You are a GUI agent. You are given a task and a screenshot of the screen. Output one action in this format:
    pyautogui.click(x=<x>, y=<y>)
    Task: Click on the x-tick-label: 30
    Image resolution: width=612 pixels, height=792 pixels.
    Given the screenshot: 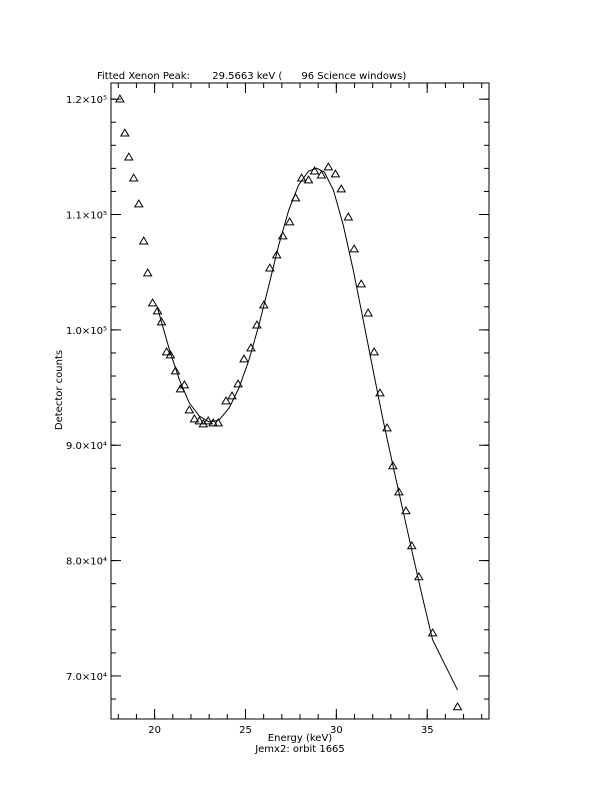 What is the action you would take?
    pyautogui.click(x=336, y=730)
    